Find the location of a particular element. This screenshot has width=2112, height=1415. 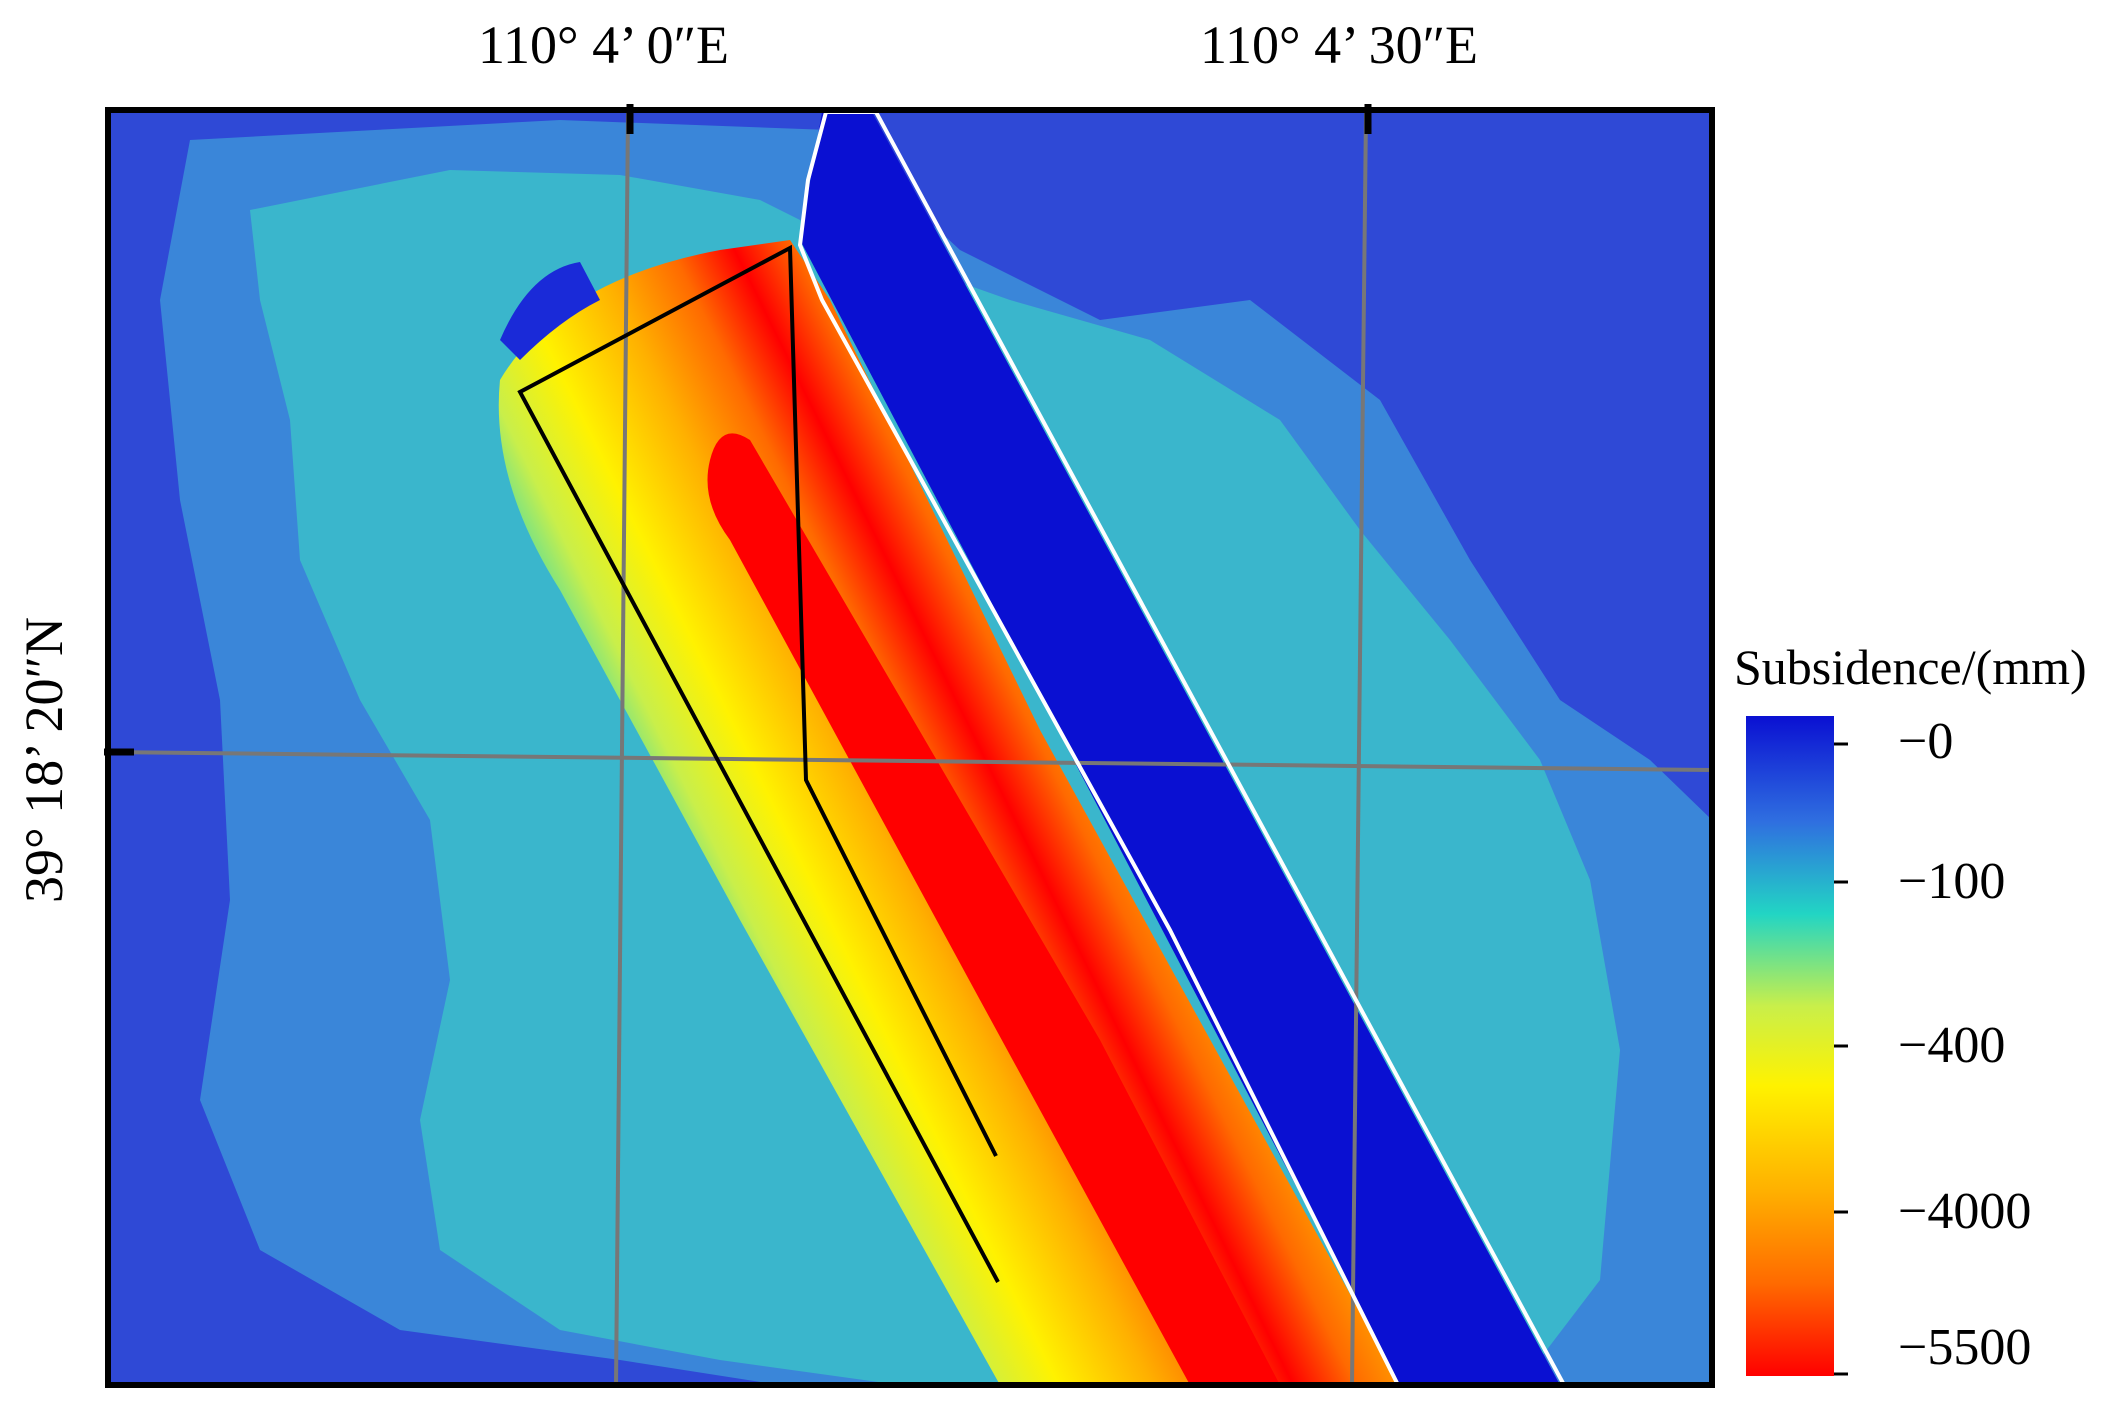

legend-tick-label-2: −400 is located at coordinates (1952, 1045).